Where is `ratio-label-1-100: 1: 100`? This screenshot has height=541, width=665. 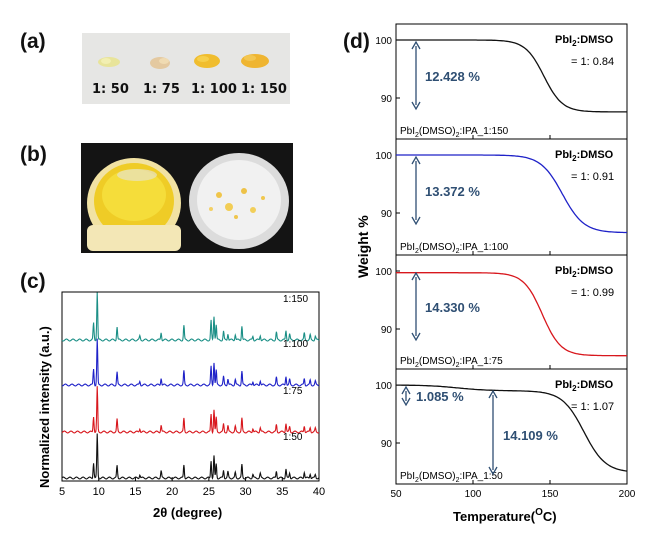
ratio-label-1-100: 1: 100 is located at coordinates (214, 89).